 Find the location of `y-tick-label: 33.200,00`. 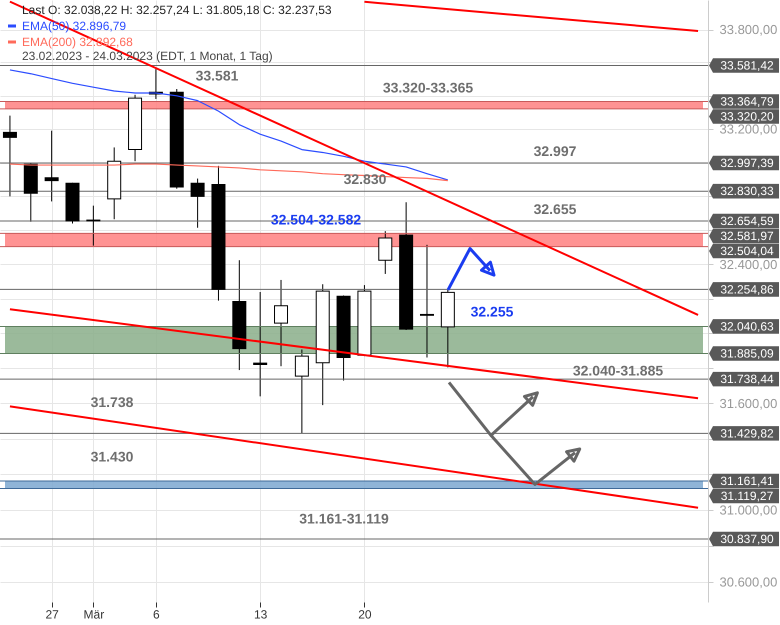

y-tick-label: 33.200,00 is located at coordinates (749, 128).